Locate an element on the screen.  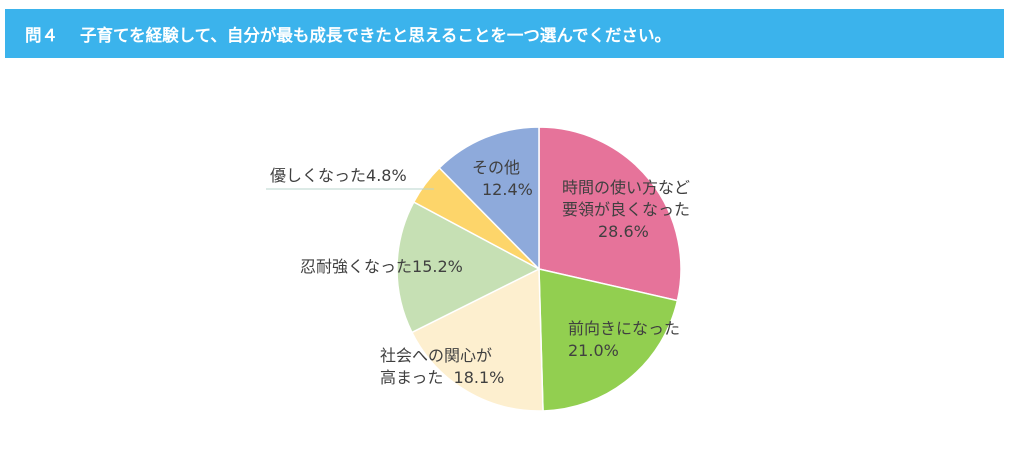
label-positive: 前向きになった 21.0% is located at coordinates (624, 339).